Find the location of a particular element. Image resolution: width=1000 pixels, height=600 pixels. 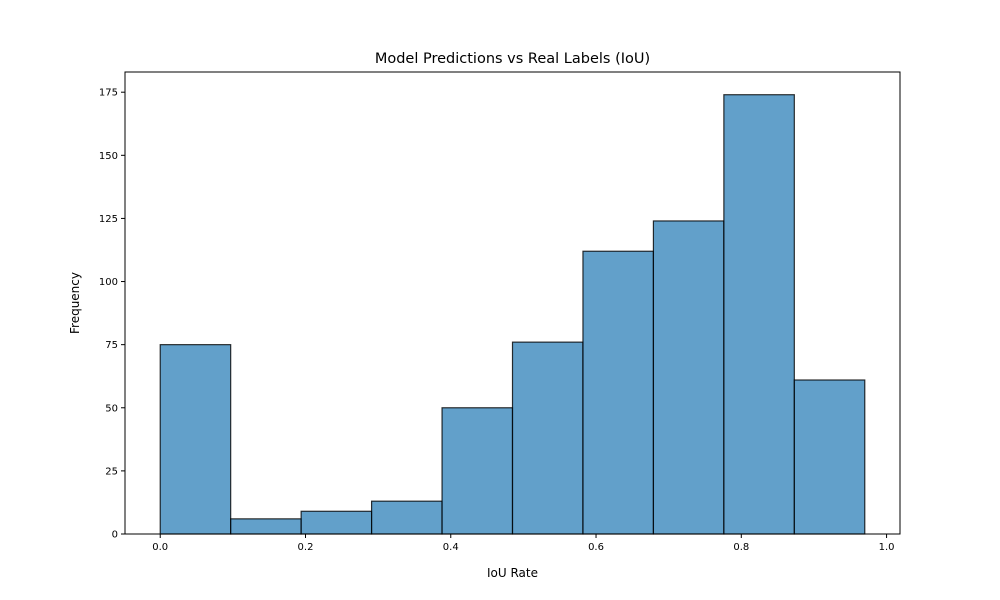

y-tick-label: 150 is located at coordinates (108, 156).